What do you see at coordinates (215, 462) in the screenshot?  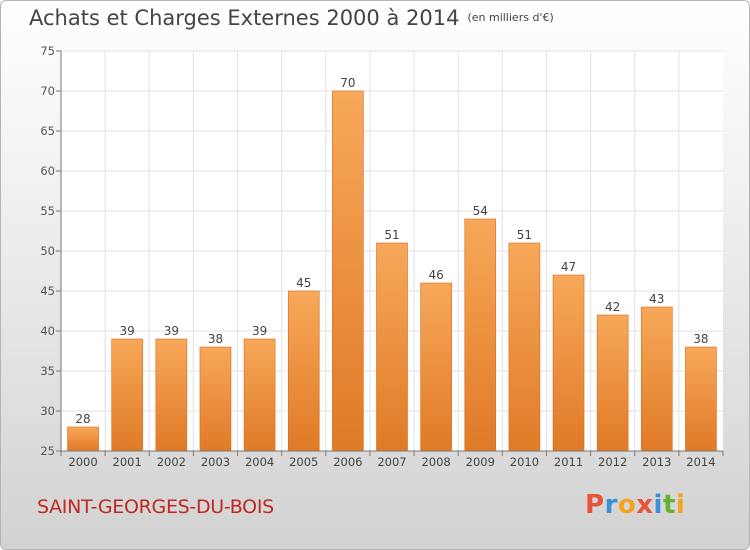 I see `x-tick-label: 2003` at bounding box center [215, 462].